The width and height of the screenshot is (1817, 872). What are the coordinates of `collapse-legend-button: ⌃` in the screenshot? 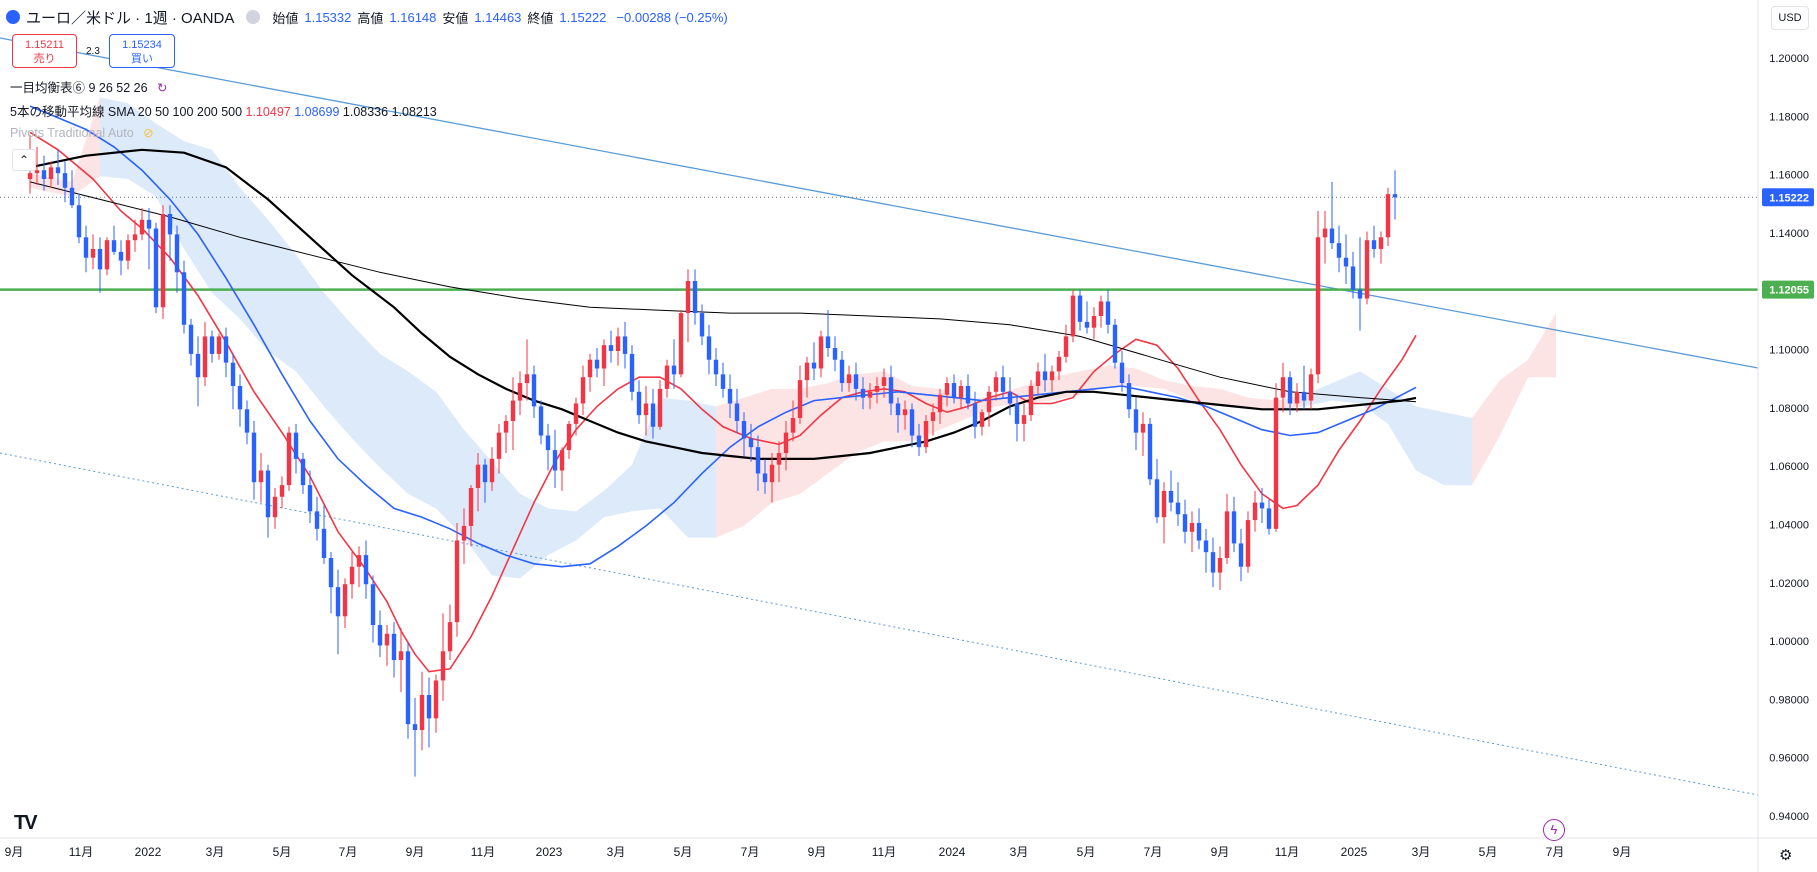 It's located at (24, 160).